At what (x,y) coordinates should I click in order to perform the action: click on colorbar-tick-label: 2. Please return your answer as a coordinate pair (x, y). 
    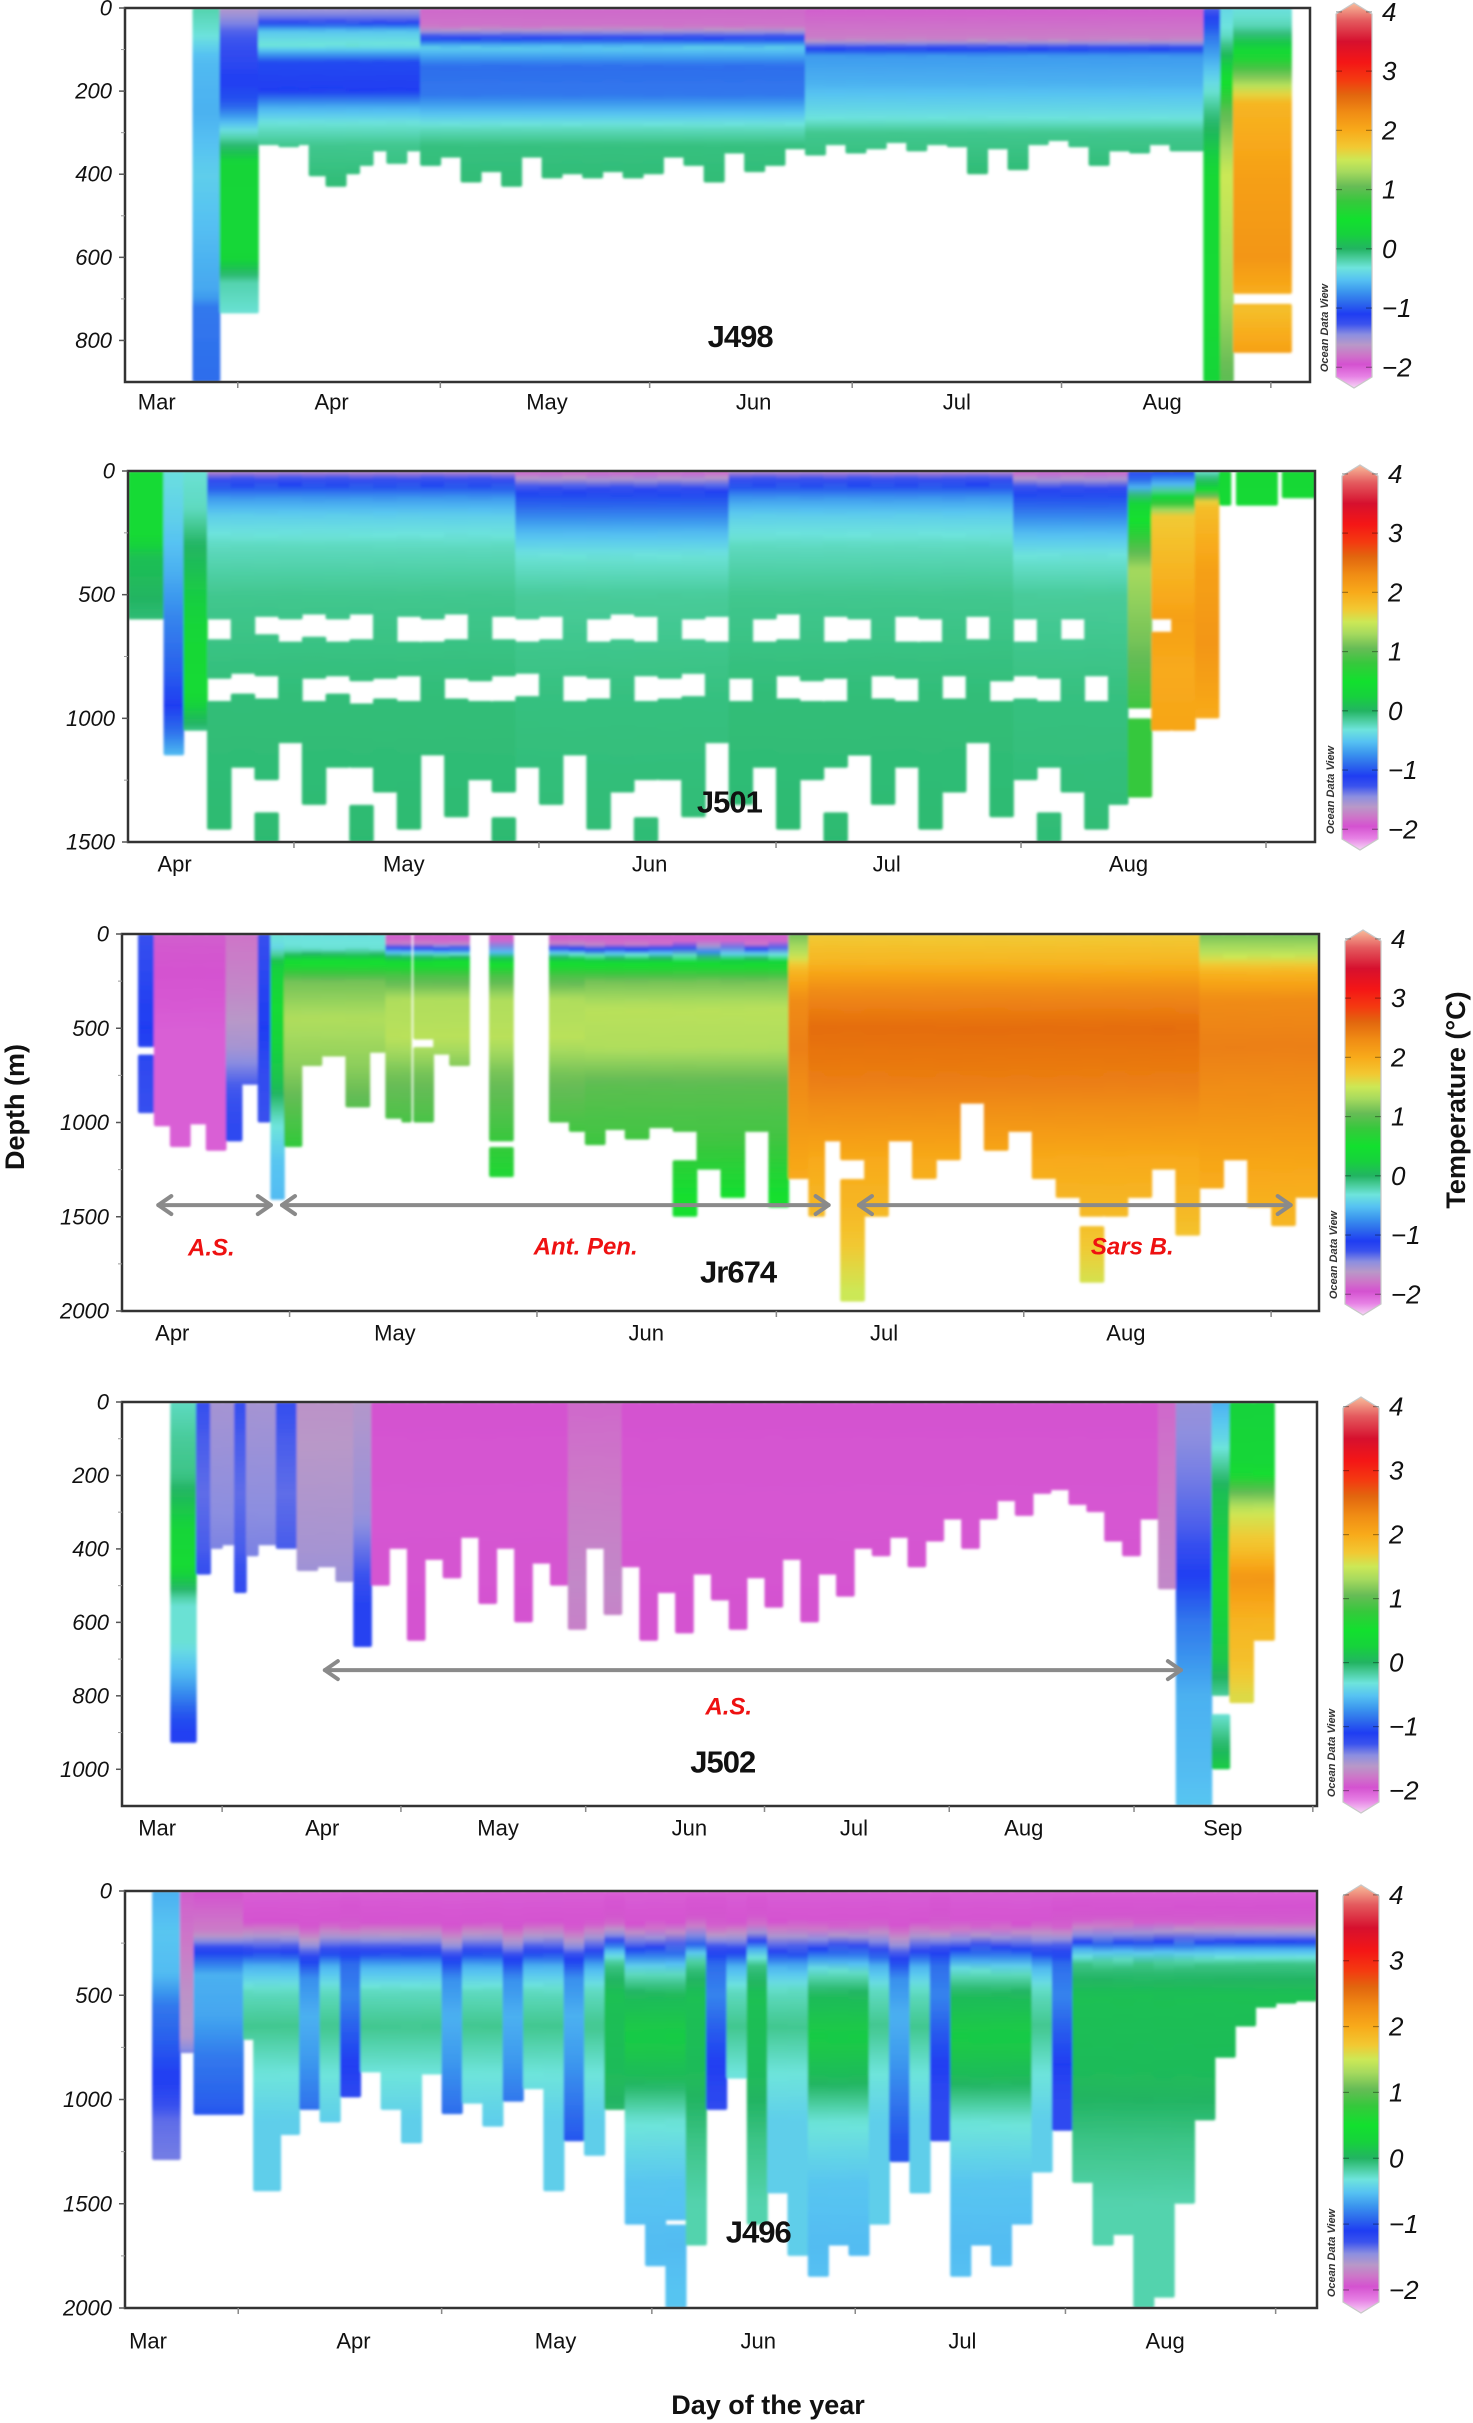
    Looking at the image, I should click on (1395, 592).